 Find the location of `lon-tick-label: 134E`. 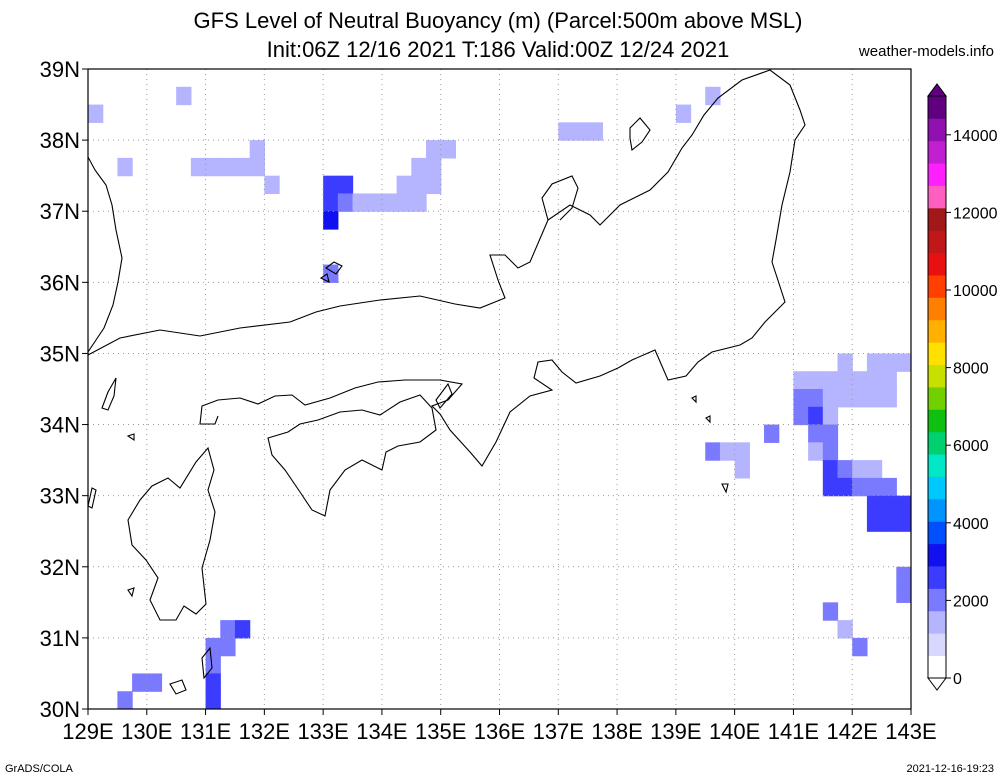

lon-tick-label: 134E is located at coordinates (381, 731).